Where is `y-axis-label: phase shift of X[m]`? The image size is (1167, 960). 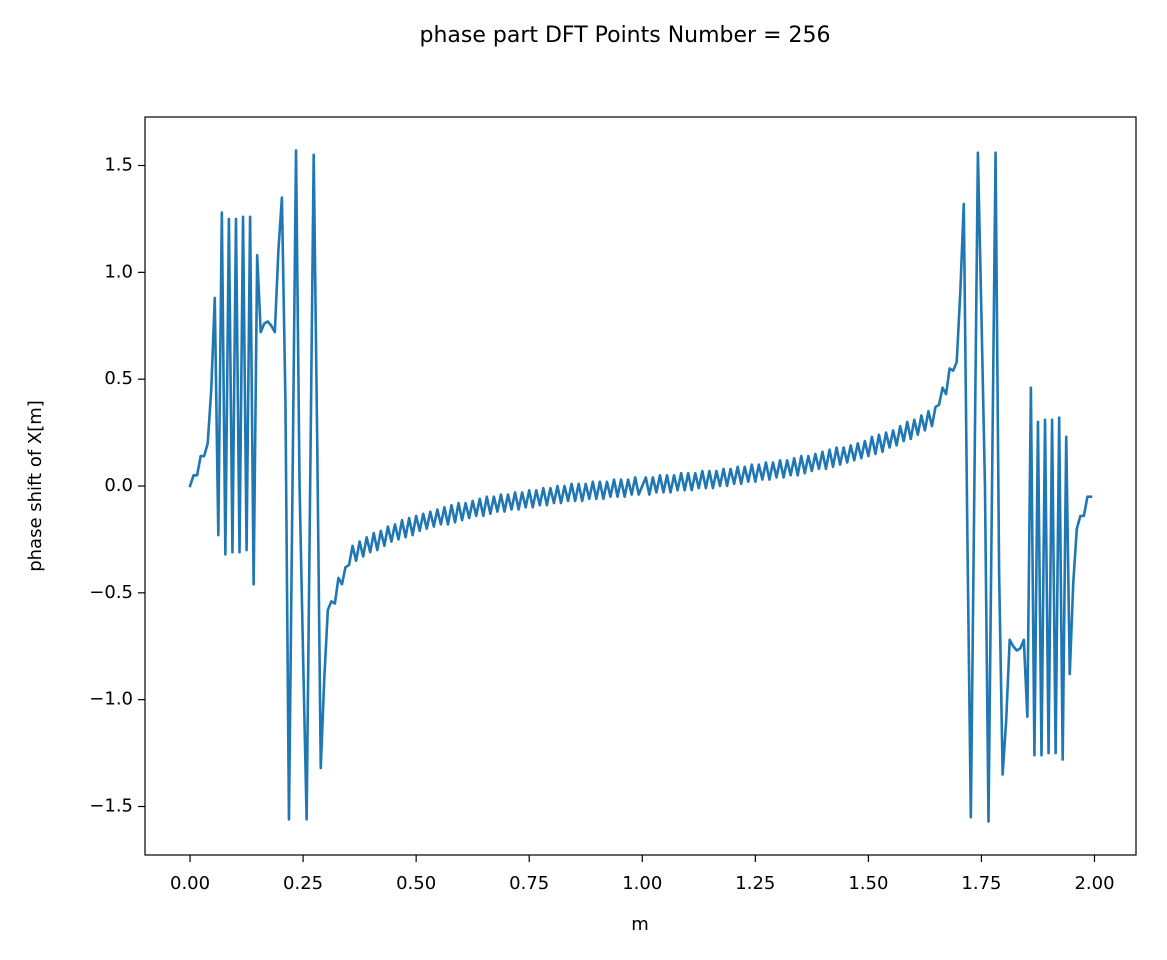 y-axis-label: phase shift of X[m] is located at coordinates (35, 486).